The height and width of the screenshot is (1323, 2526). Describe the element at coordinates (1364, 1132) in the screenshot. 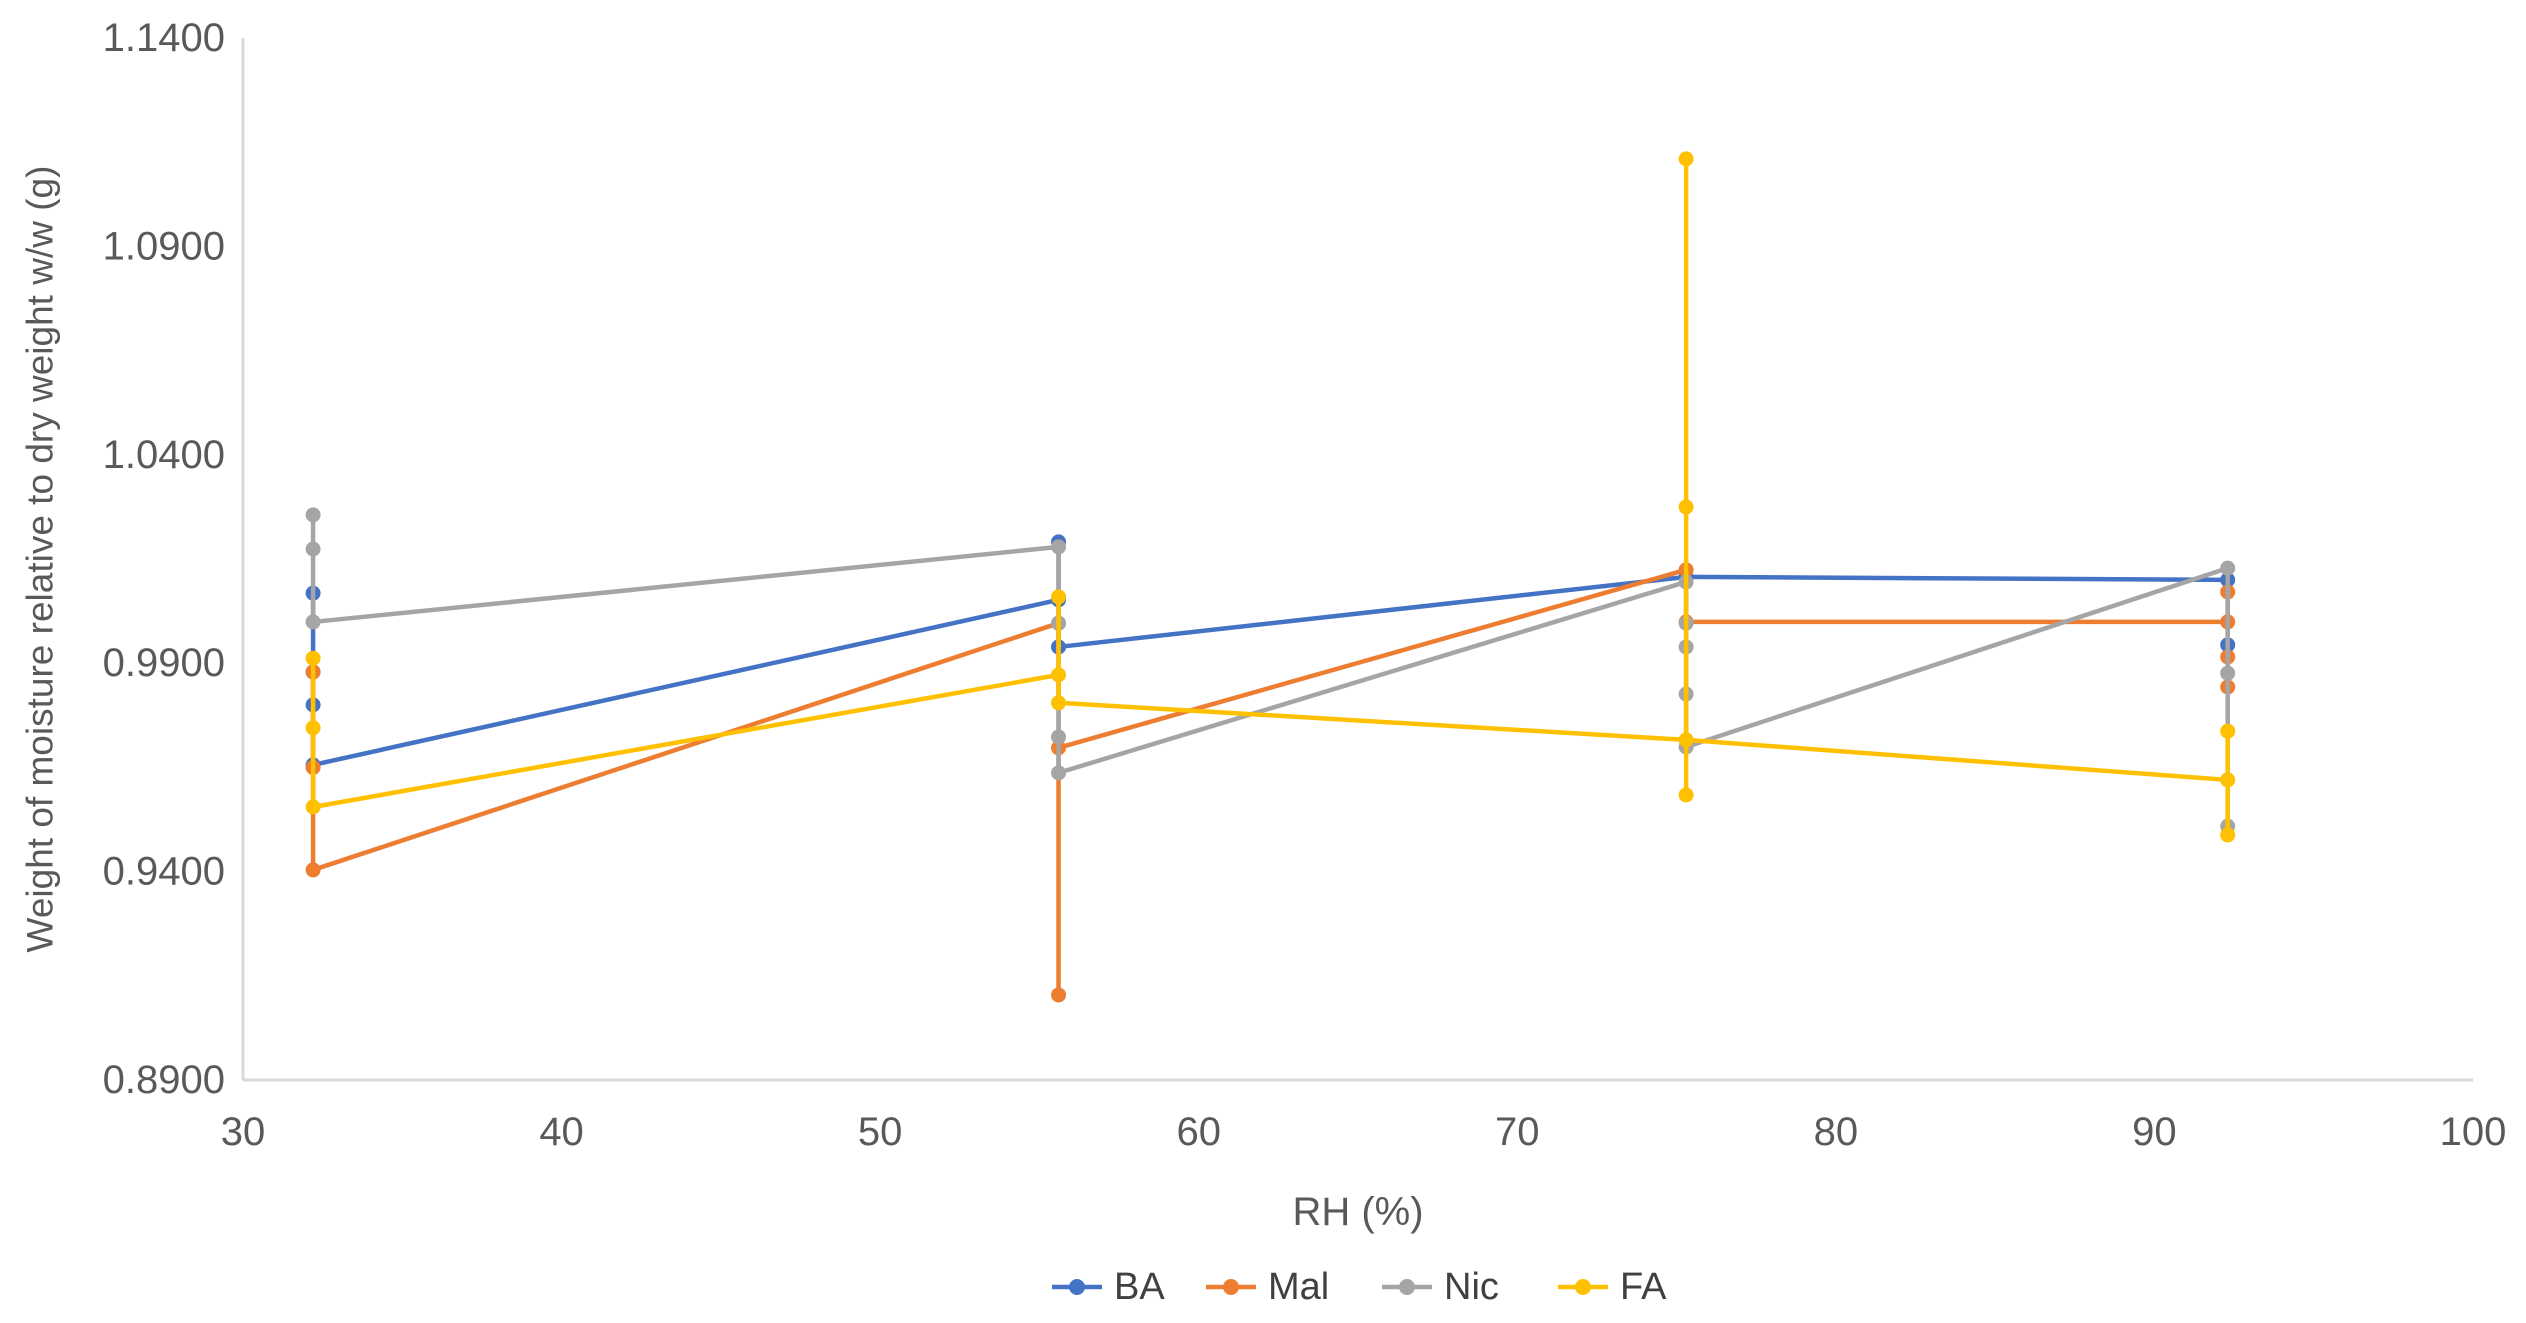

I see `x-tick-labels: 30 40 50 60 70 80 90 100` at that location.